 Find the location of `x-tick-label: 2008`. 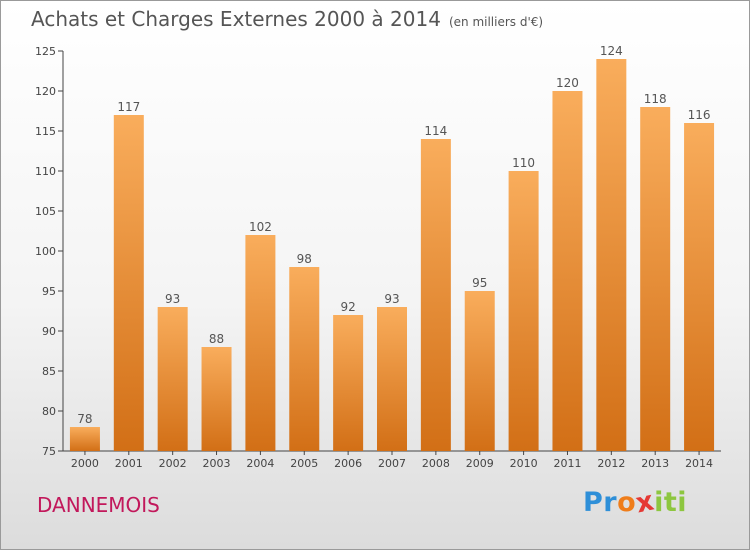

x-tick-label: 2008 is located at coordinates (436, 463).